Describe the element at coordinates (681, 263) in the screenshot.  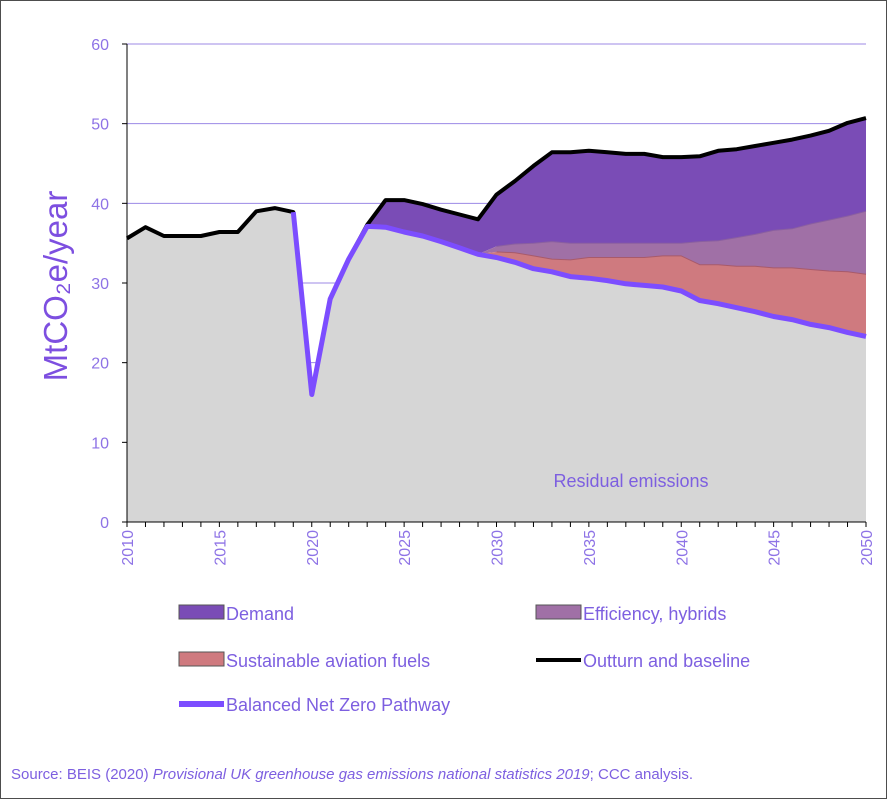
I see `saf-boundary` at that location.